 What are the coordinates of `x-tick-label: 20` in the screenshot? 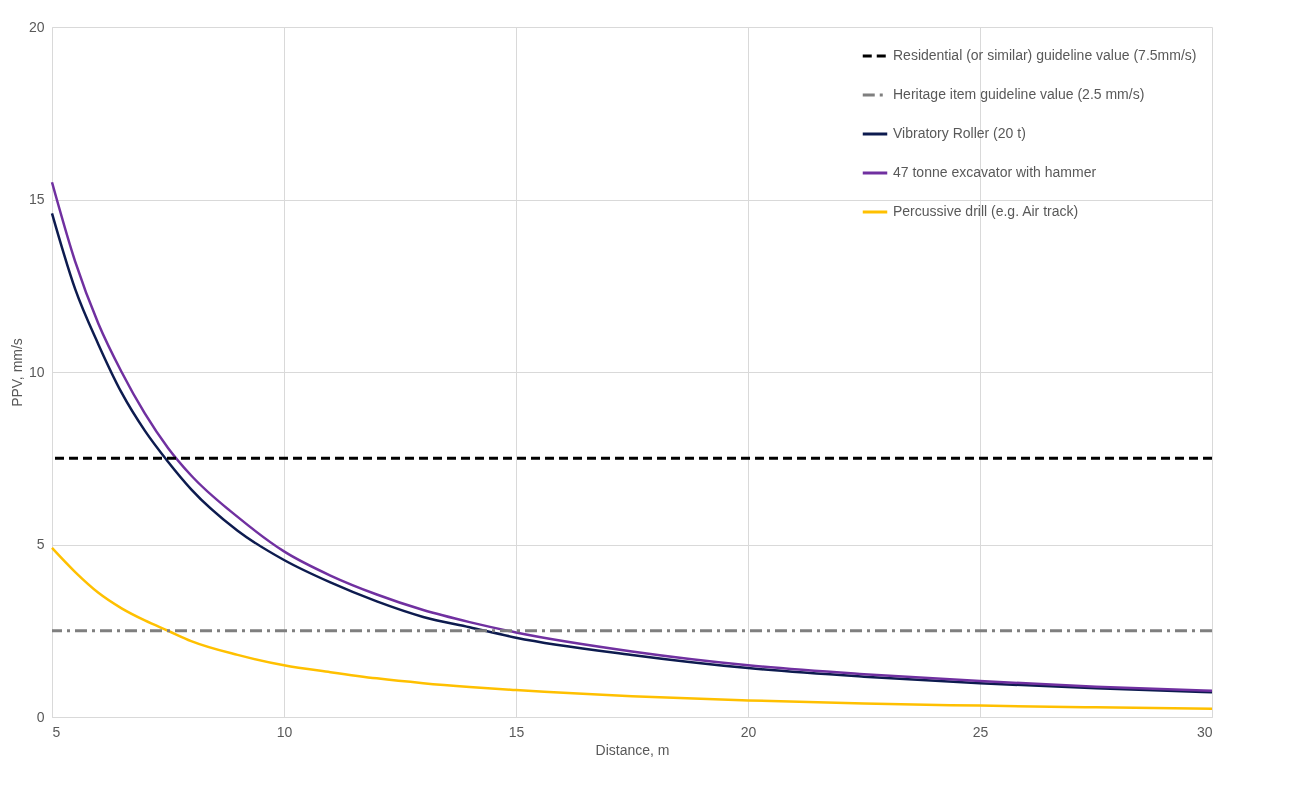 It's located at (748, 731).